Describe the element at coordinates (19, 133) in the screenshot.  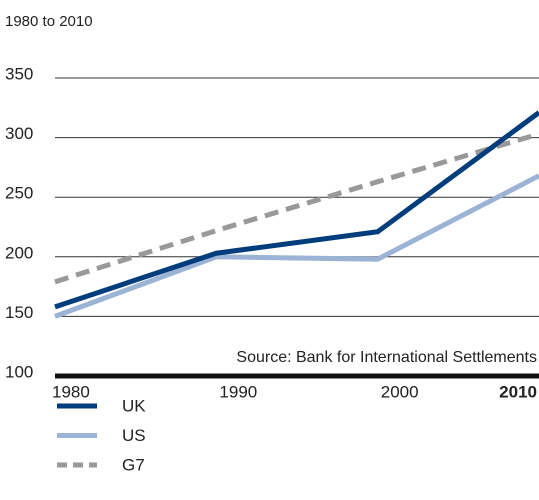
I see `y-tick-label: 300` at that location.